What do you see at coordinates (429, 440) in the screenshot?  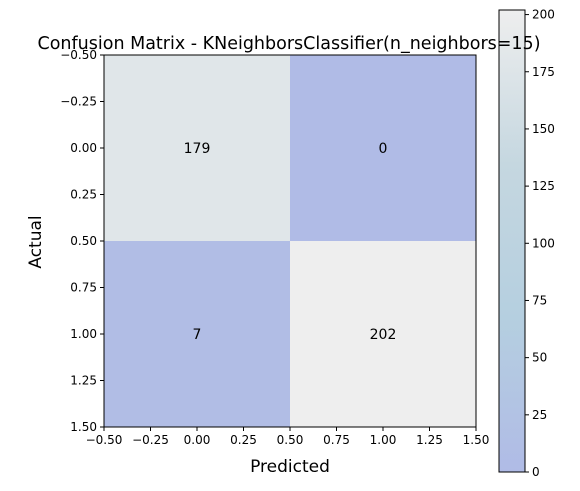 I see `x-tick-label: 1.25` at bounding box center [429, 440].